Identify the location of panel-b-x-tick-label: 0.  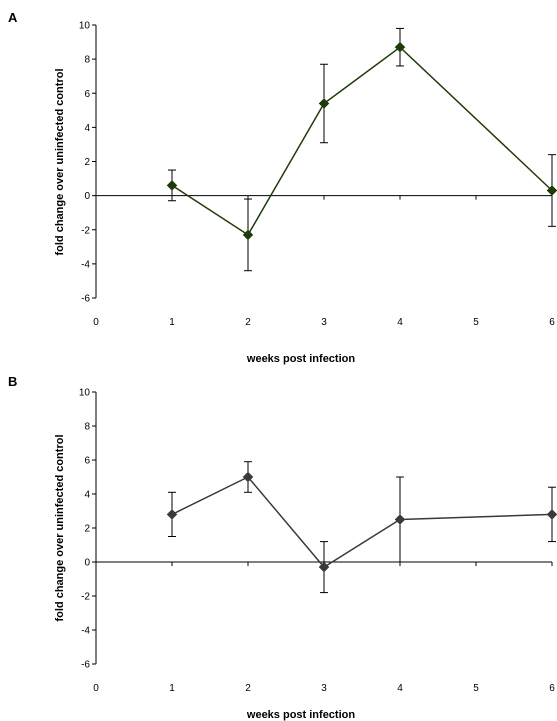
(96, 688).